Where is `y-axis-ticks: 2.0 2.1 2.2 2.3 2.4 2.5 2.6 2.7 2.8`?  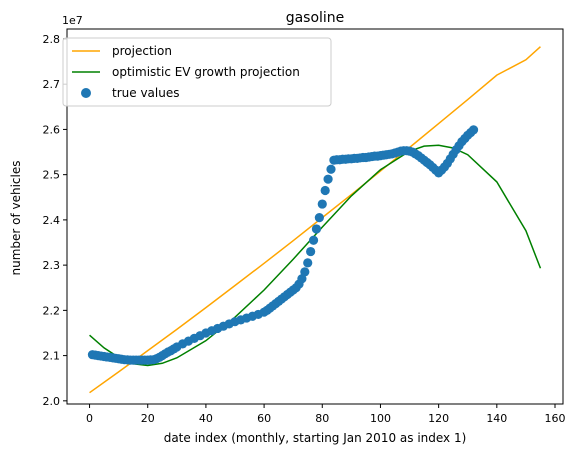 y-axis-ticks: 2.0 2.1 2.2 2.3 2.4 2.5 2.6 2.7 2.8 is located at coordinates (55, 220).